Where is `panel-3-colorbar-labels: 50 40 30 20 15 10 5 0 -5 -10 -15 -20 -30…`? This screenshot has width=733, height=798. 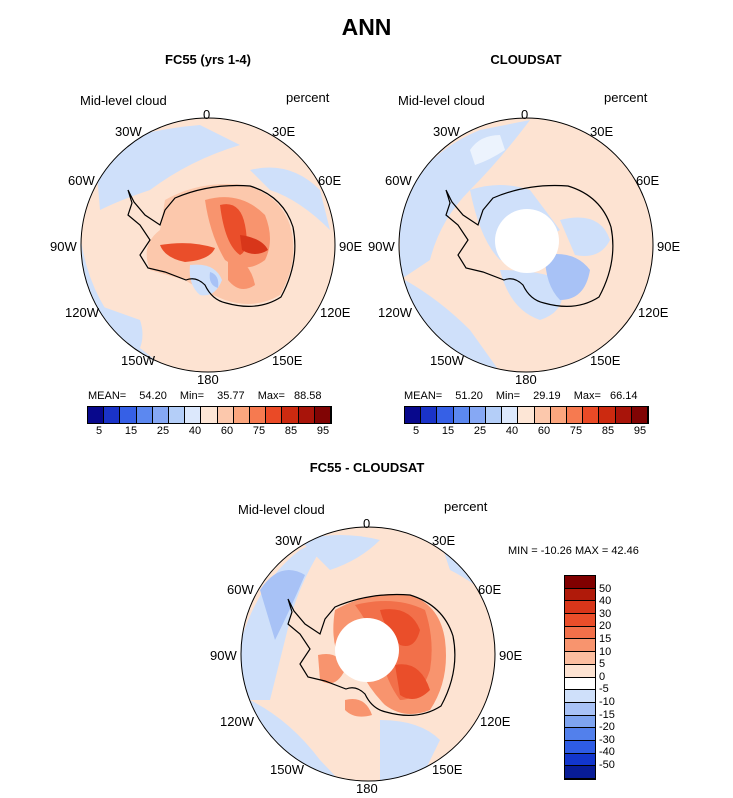 panel-3-colorbar-labels: 50 40 30 20 15 10 5 0 -5 -10 -15 -20 -30… is located at coordinates (619, 676).